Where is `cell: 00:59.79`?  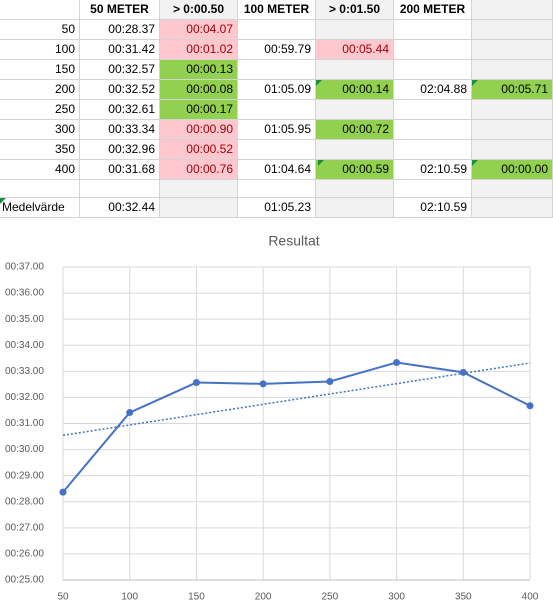
cell: 00:59.79 is located at coordinates (277, 50).